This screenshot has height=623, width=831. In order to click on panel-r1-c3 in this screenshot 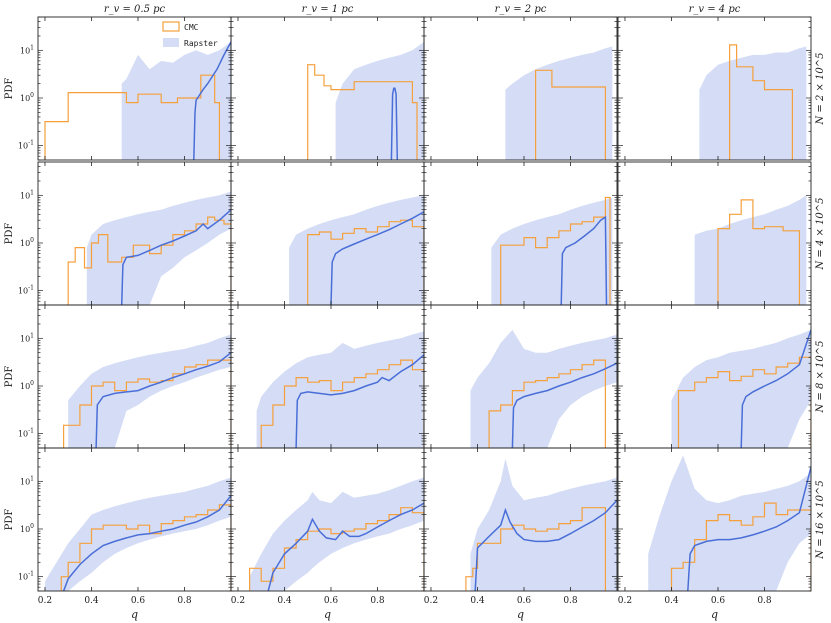, I will do `click(714, 233)`.